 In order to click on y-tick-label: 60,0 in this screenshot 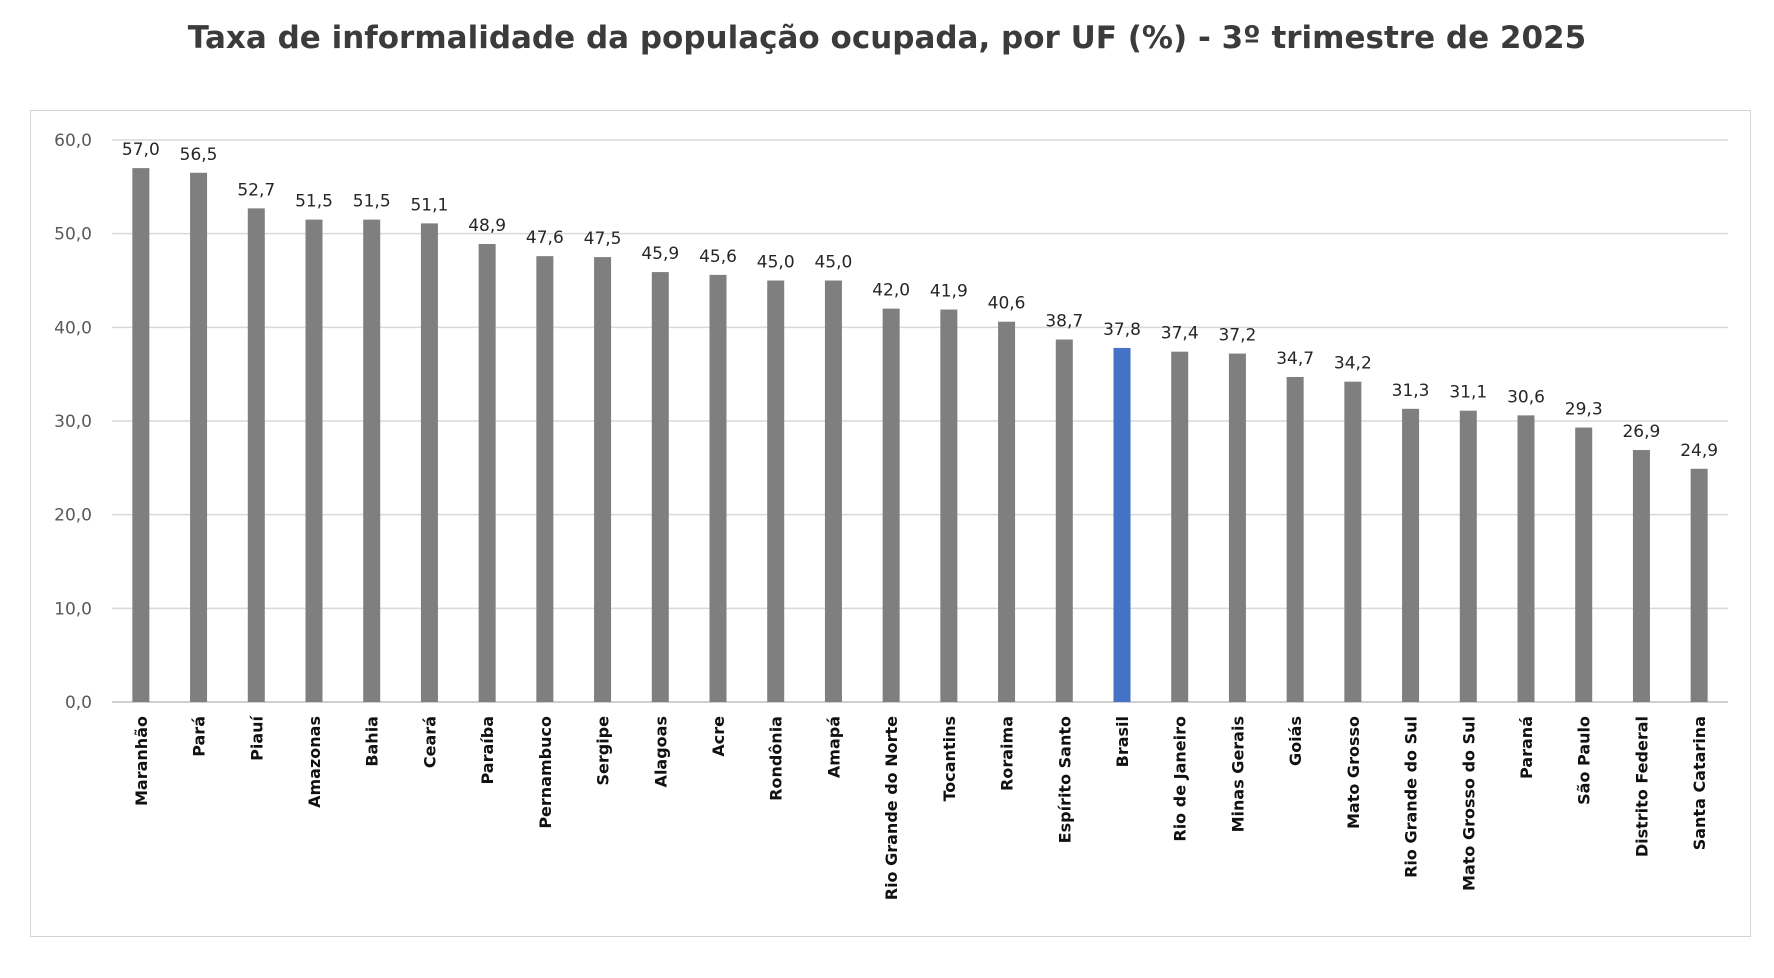, I will do `click(73, 141)`.